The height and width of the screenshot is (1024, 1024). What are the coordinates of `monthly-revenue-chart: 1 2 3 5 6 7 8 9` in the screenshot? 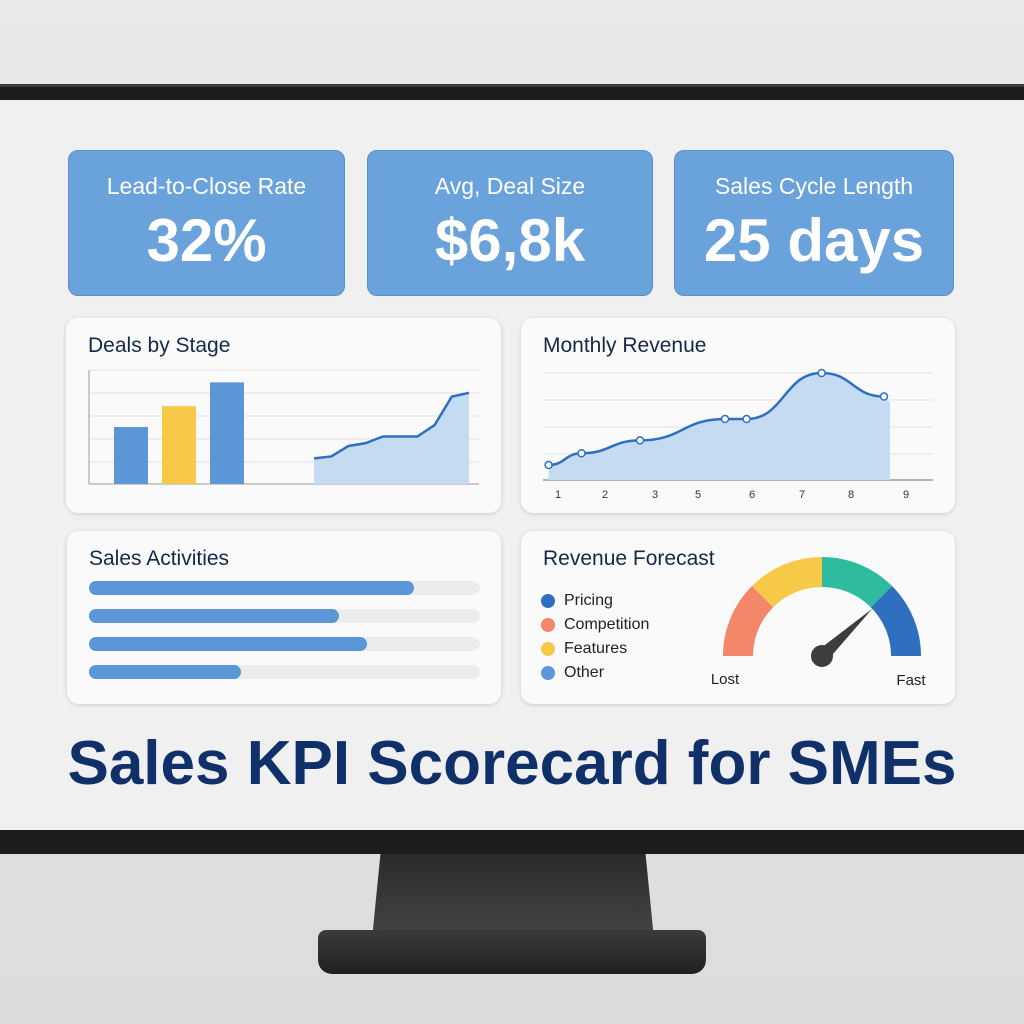 It's located at (738, 434).